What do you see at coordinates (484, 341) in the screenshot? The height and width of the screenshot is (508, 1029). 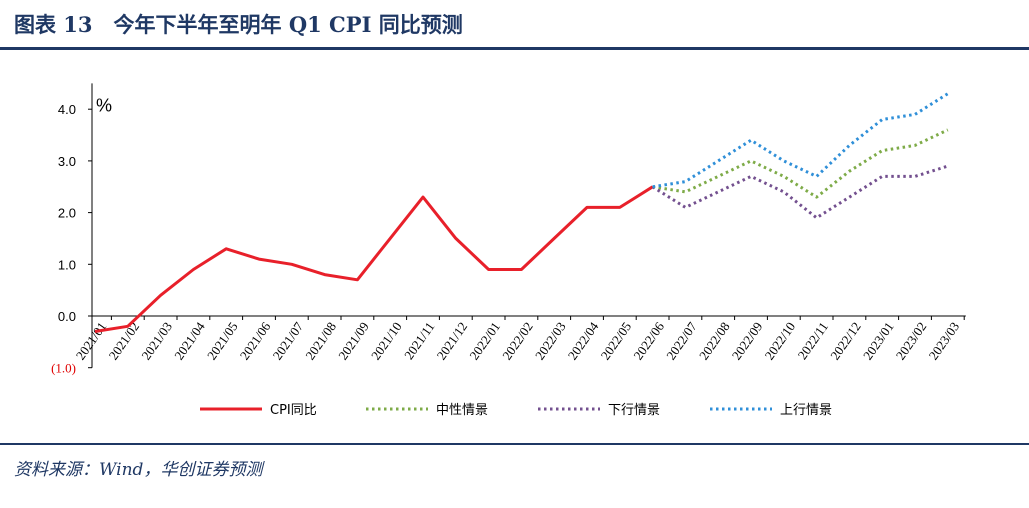 I see `x-tick-label: 2022/01` at bounding box center [484, 341].